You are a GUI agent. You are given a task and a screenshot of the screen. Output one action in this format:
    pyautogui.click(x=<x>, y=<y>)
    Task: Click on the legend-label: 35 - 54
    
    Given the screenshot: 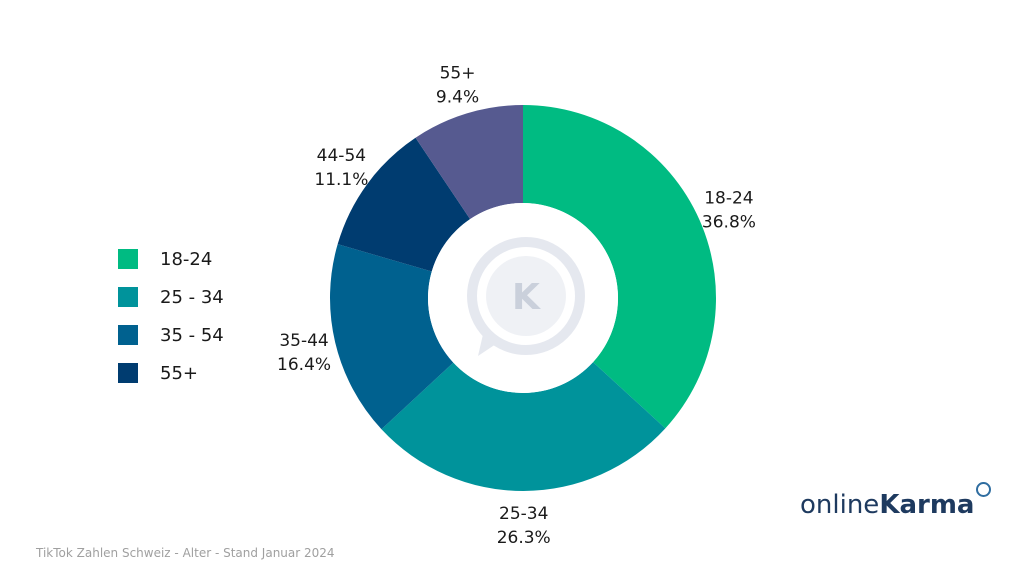 What is the action you would take?
    pyautogui.click(x=192, y=335)
    